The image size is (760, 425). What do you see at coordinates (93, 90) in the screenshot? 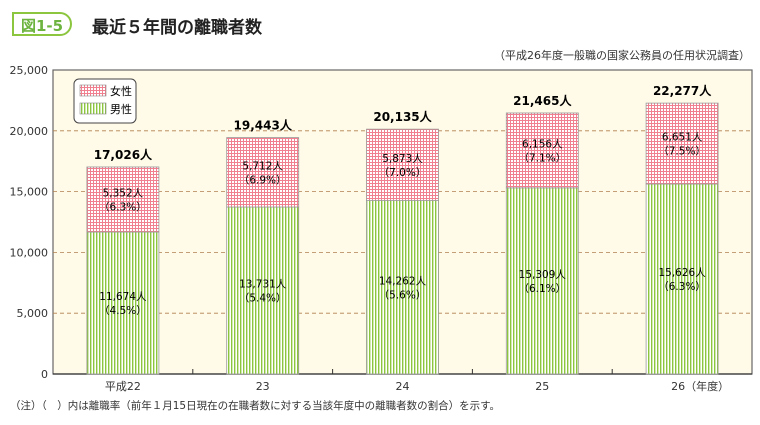
I see `legend-swatch-female` at bounding box center [93, 90].